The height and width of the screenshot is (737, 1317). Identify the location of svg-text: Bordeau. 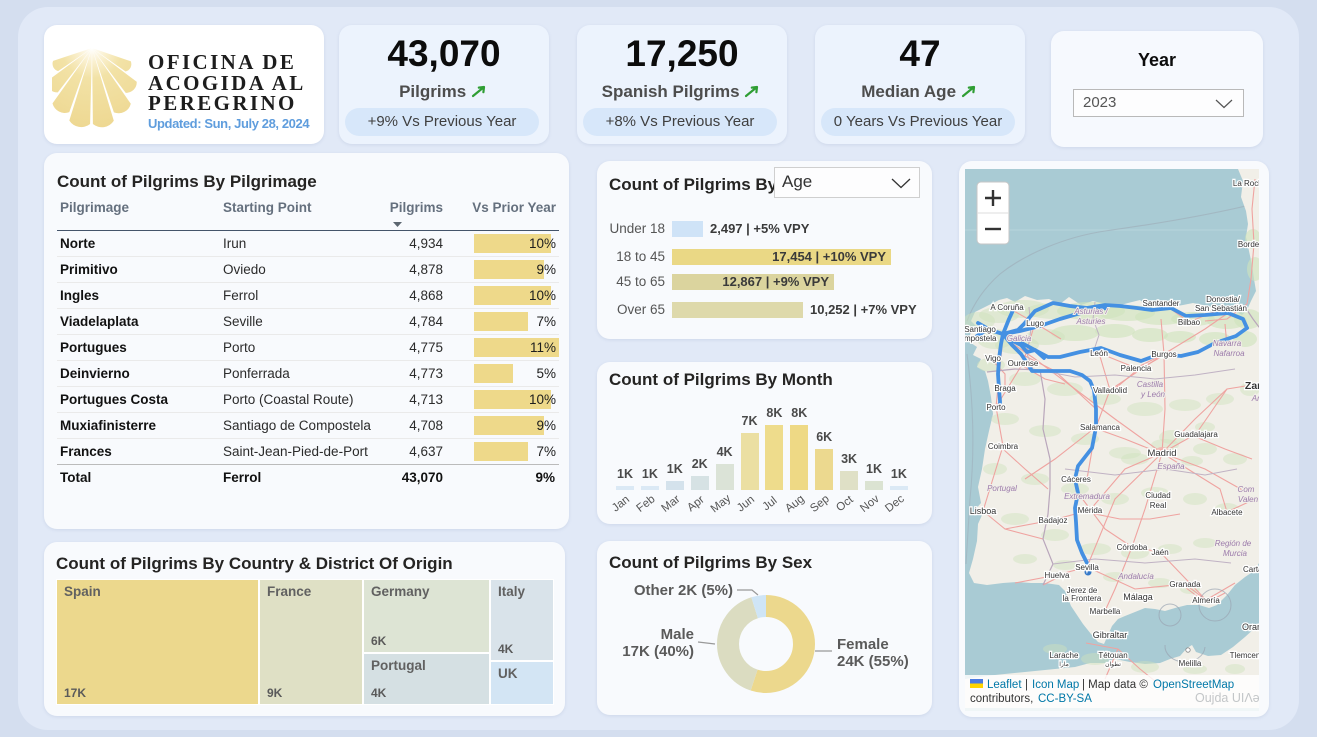
(1248, 244).